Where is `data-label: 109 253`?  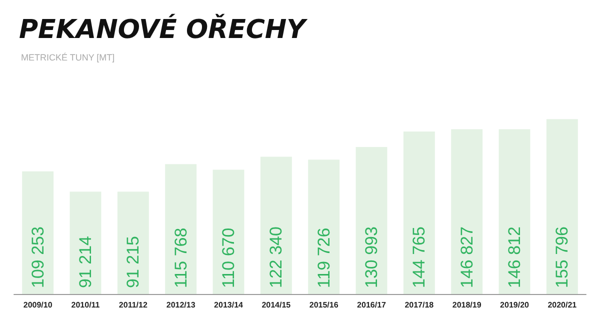
data-label: 109 253 is located at coordinates (38, 257).